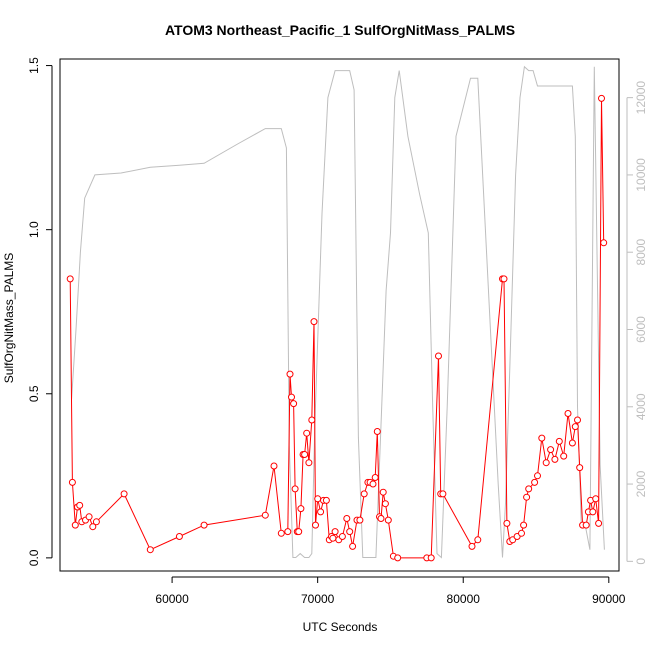 This screenshot has height=655, width=650. I want to click on x-axis-label: UTC Seconds, so click(340, 627).